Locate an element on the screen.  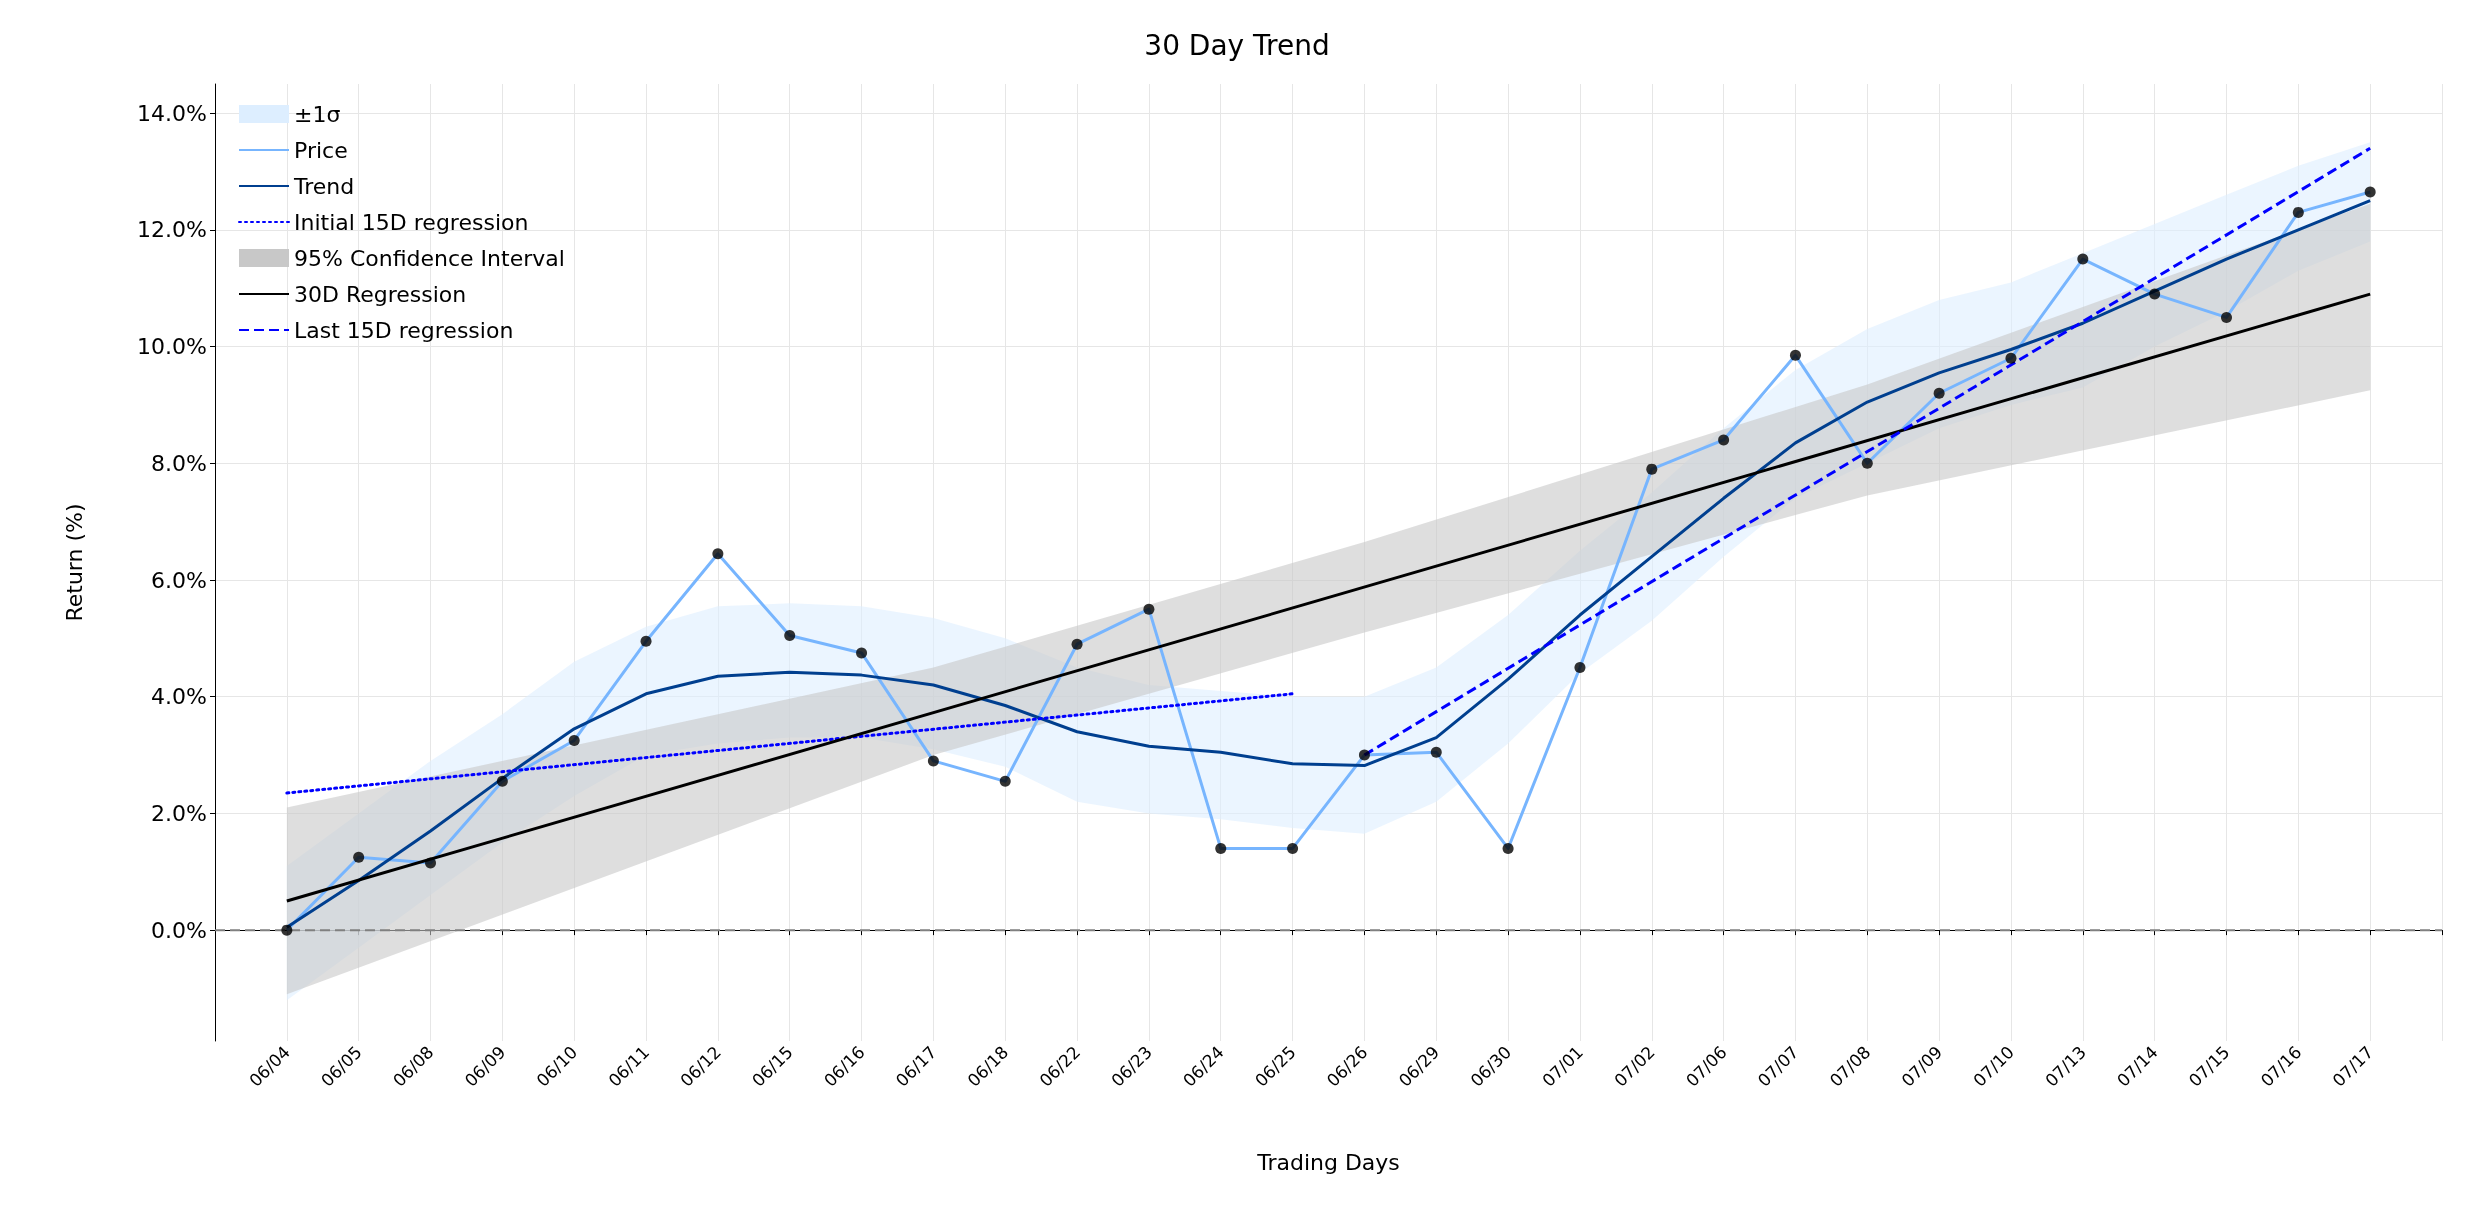
legend-label: Initial 15D regression is located at coordinates (411, 222).